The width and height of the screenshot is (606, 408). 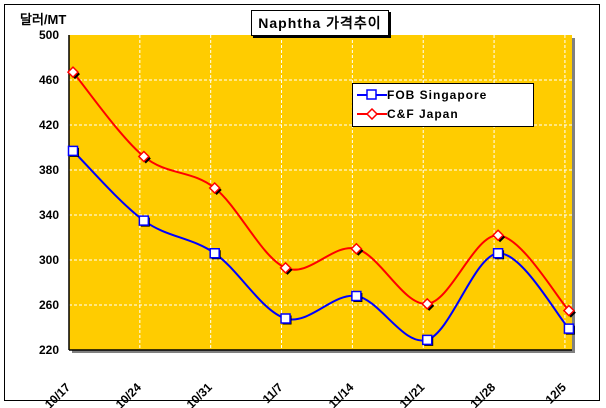 I want to click on x-tick-label: 11/21, so click(x=412, y=394).